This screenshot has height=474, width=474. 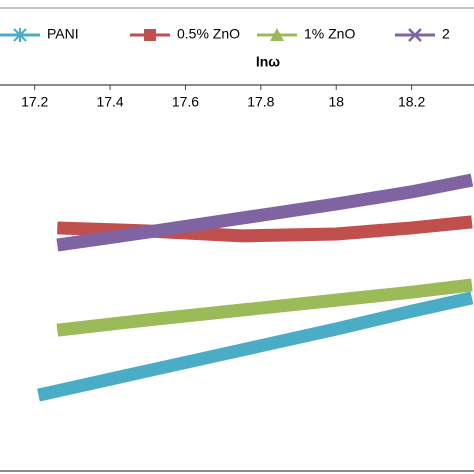 I want to click on x-tick-label: 17.6, so click(x=185, y=102).